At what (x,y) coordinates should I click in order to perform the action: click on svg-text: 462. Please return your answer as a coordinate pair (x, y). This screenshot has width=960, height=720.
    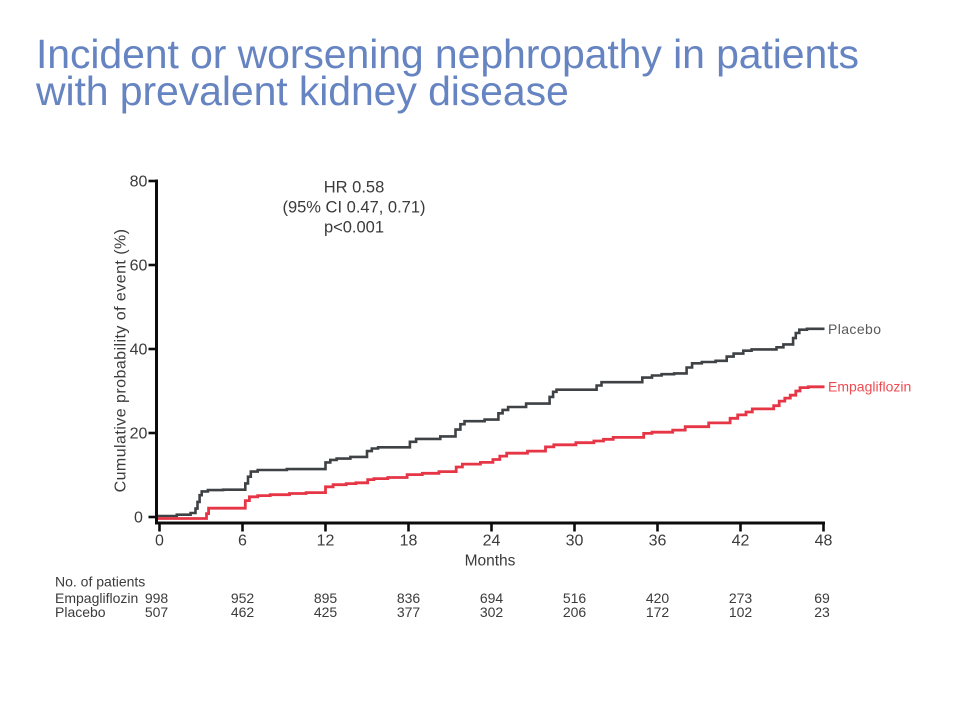
    Looking at the image, I should click on (243, 612).